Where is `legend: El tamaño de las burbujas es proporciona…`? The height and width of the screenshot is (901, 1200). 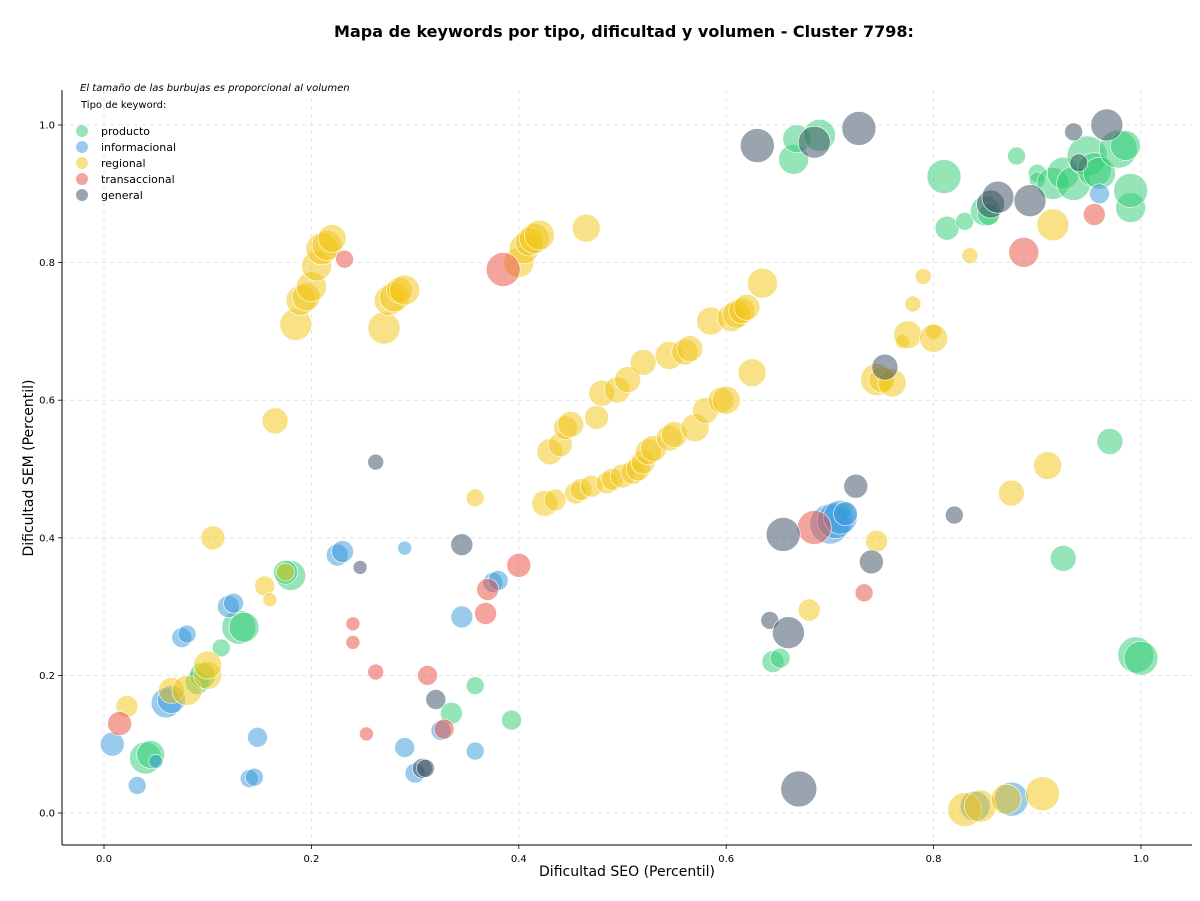
legend: El tamaño de las burbujas es proporciona… is located at coordinates (213, 142).